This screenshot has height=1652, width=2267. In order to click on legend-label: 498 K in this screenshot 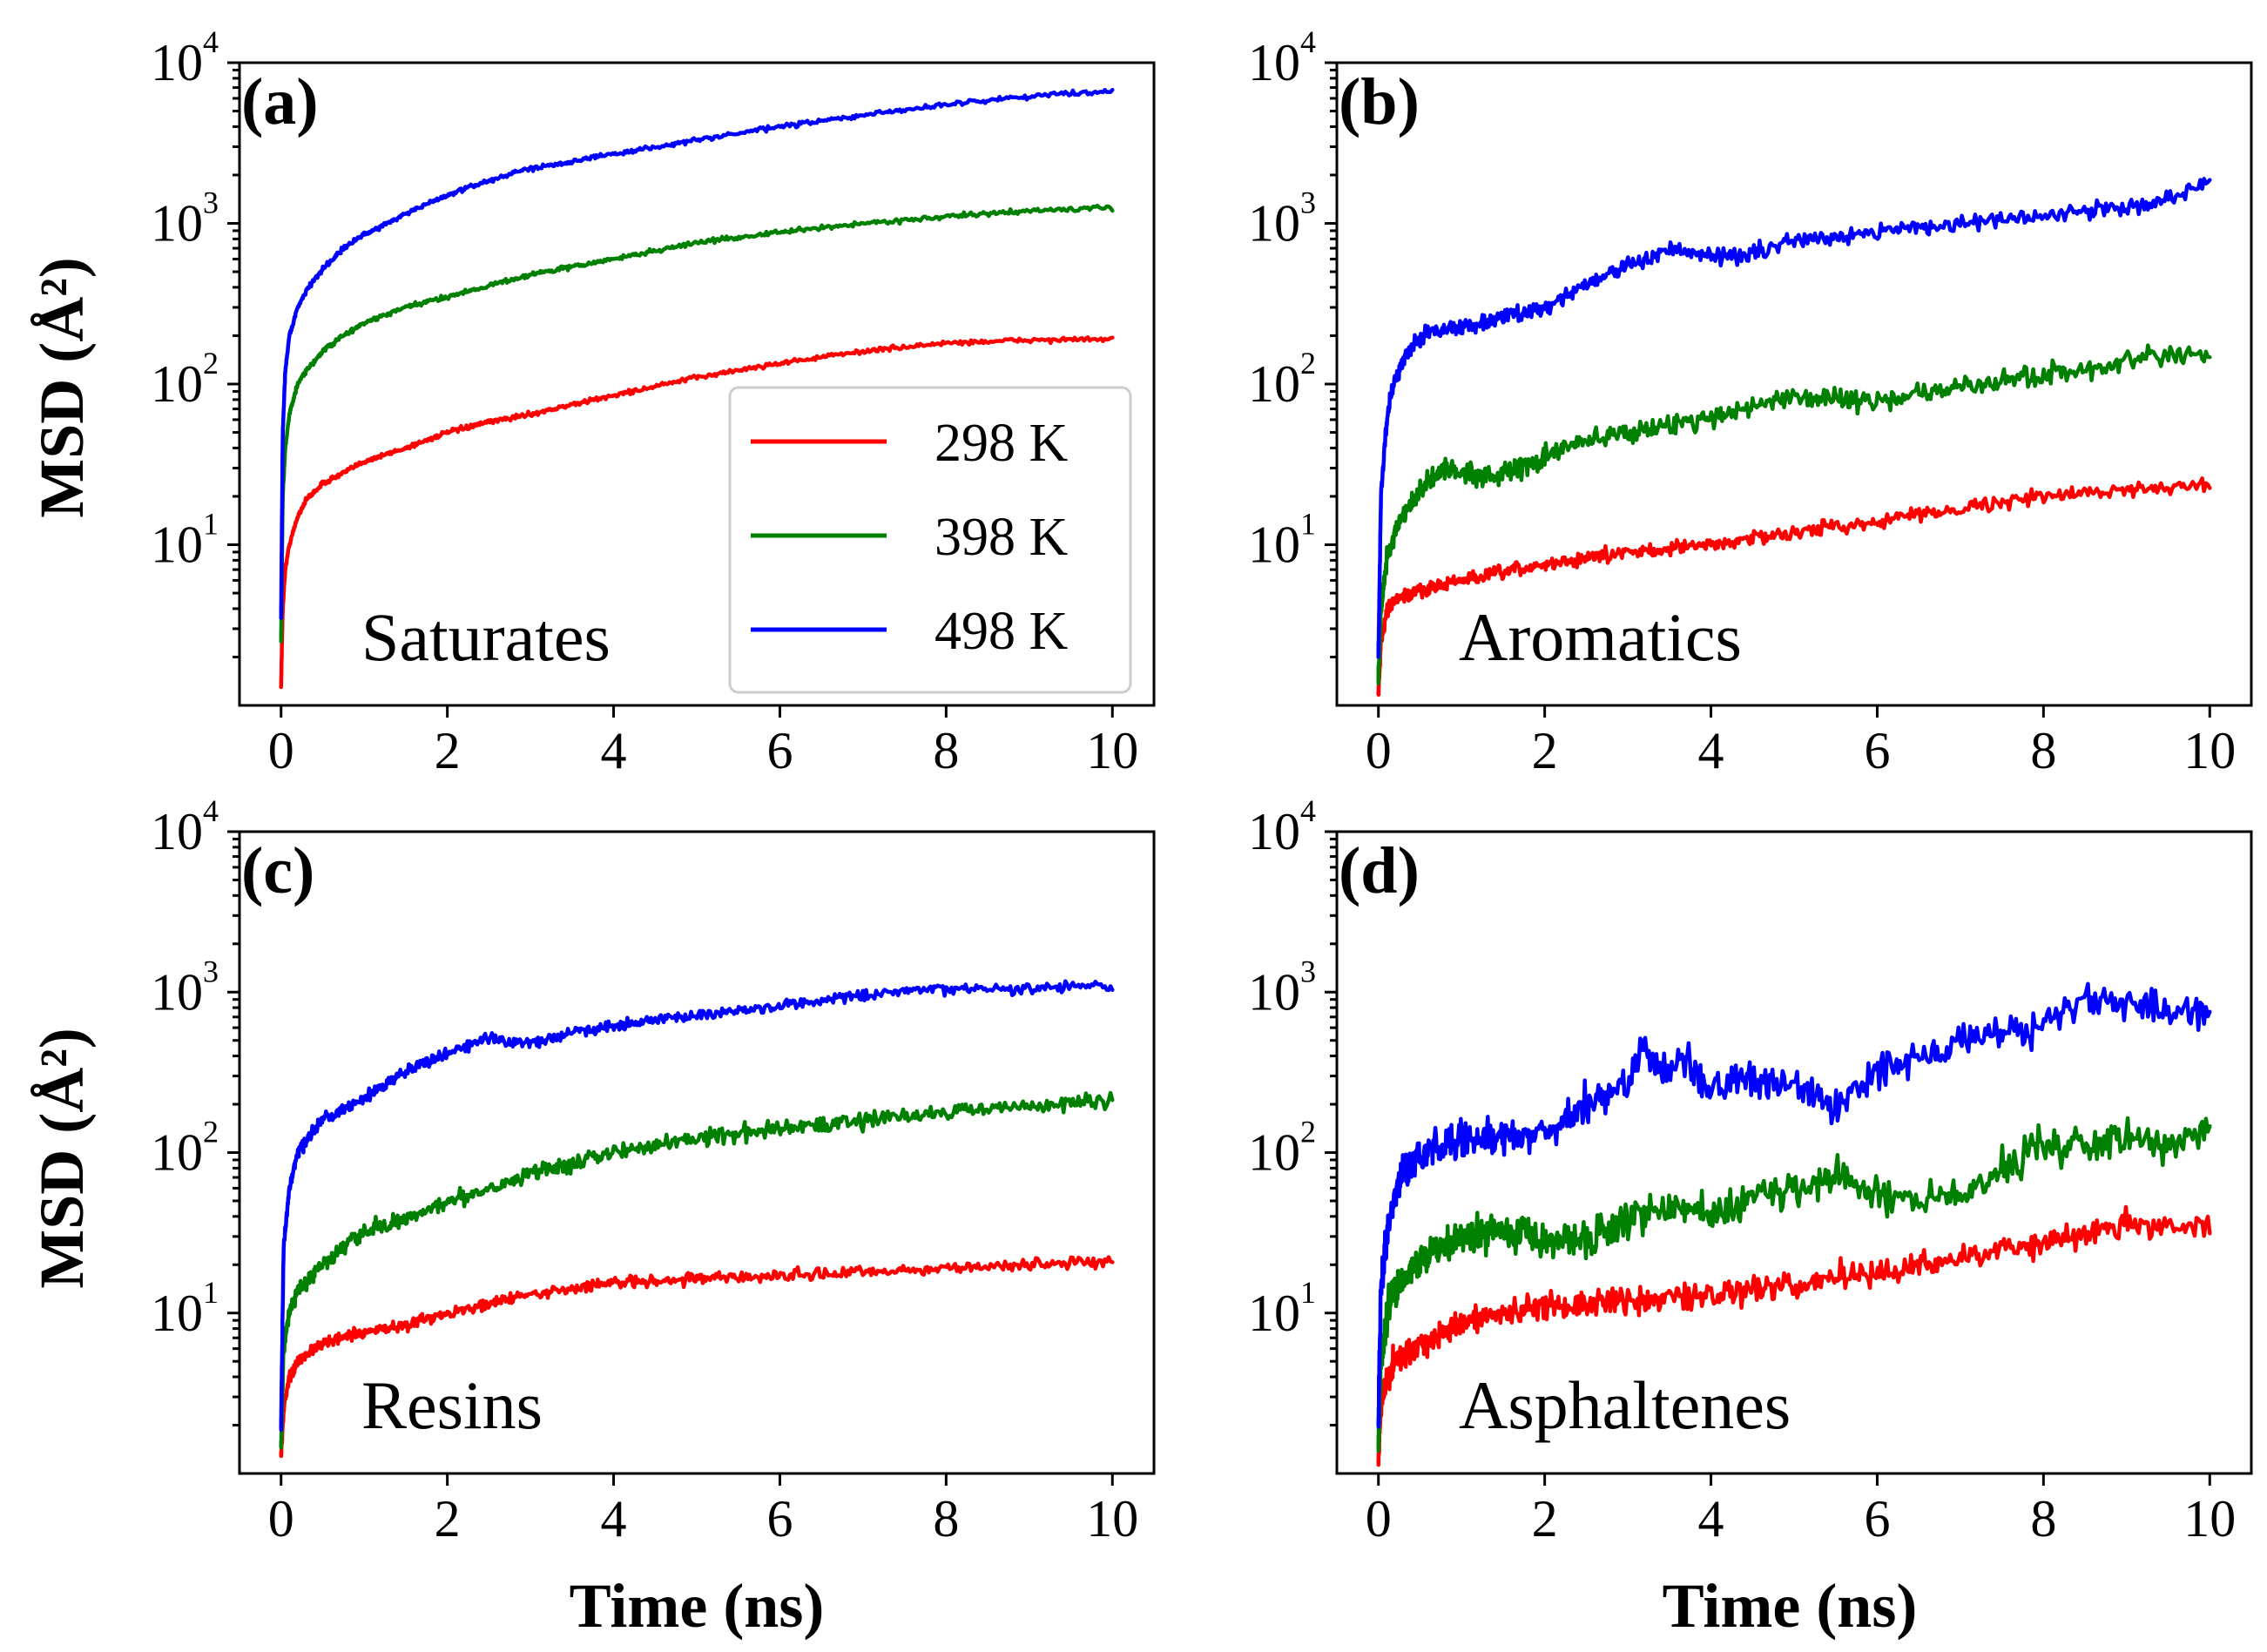, I will do `click(1001, 631)`.